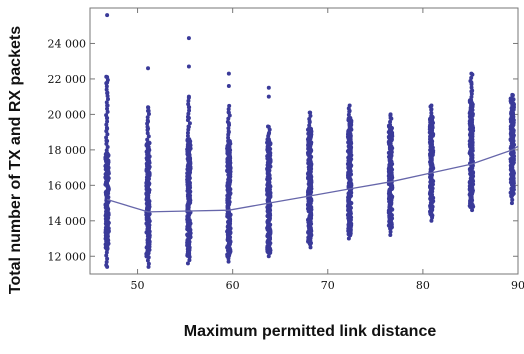 Image resolution: width=524 pixels, height=354 pixels. What do you see at coordinates (67, 79) in the screenshot?
I see `y-tick-label: 22 000` at bounding box center [67, 79].